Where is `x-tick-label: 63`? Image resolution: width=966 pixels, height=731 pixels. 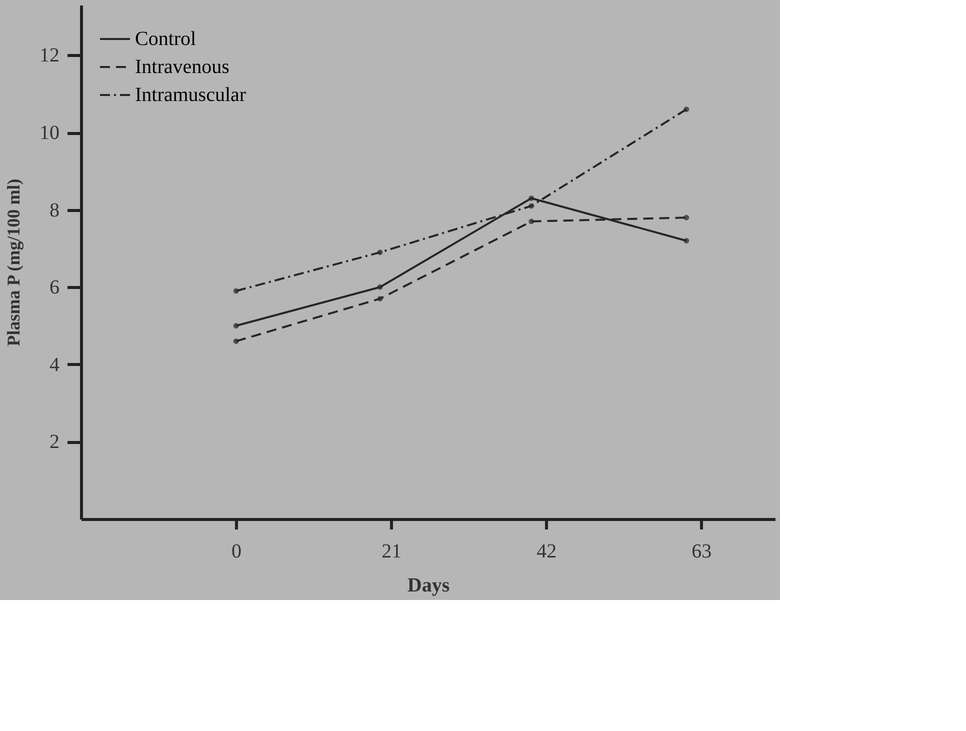
x-tick-label: 63 is located at coordinates (702, 551).